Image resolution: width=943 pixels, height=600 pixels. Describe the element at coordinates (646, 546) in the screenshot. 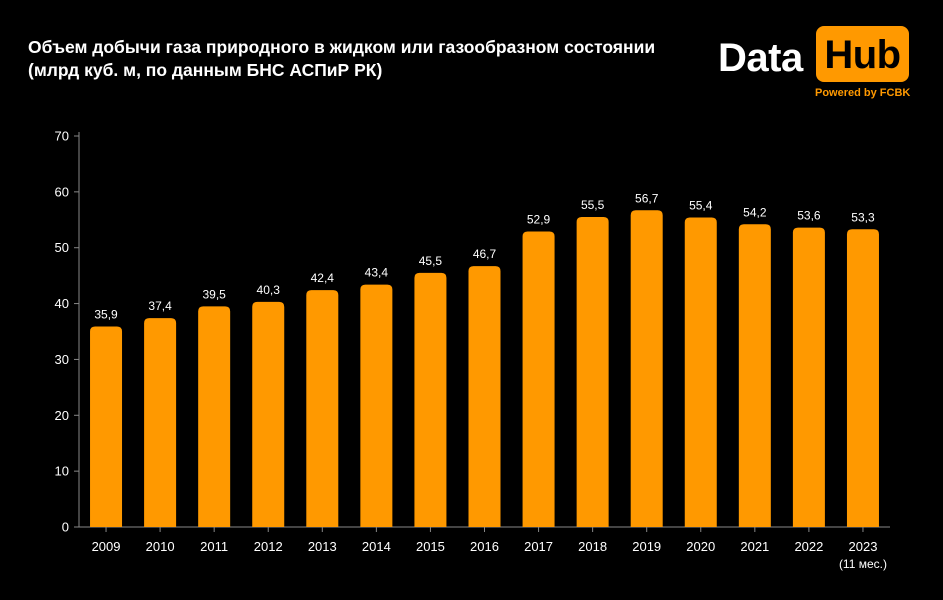

I see `x-tick-label: 2019` at that location.